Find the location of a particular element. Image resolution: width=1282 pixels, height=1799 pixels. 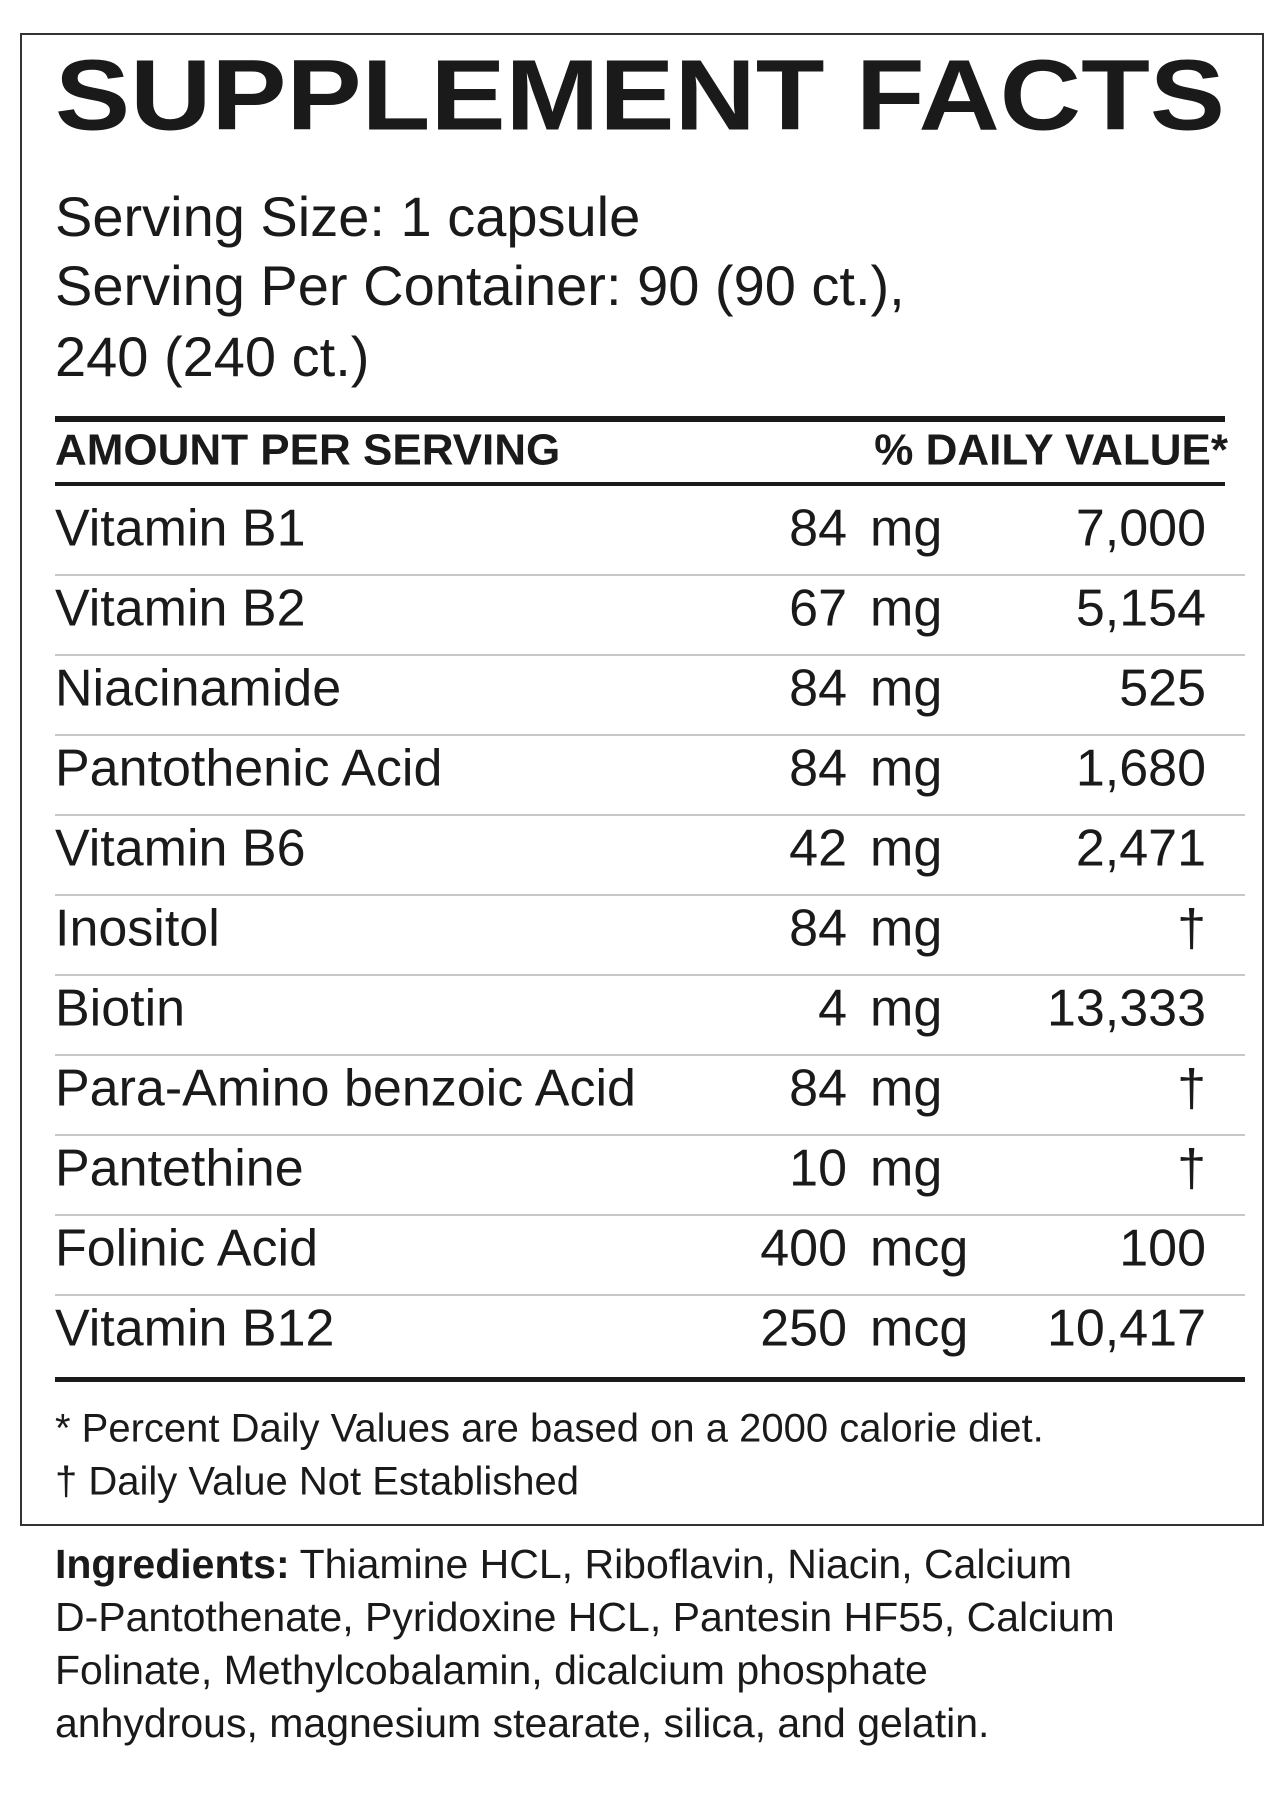

nutrient-name: Pantethine is located at coordinates (179, 1169).